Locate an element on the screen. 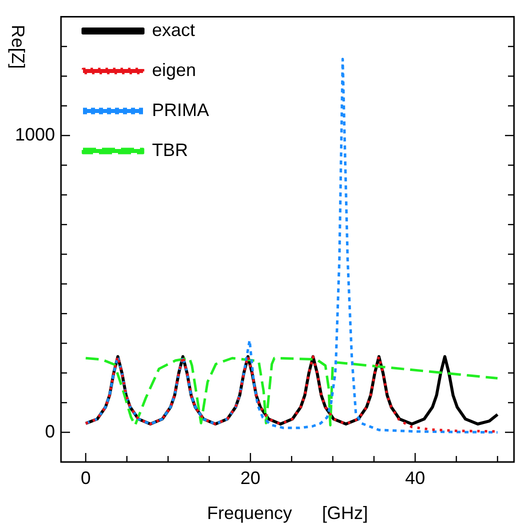  x-tick-label: 20 is located at coordinates (250, 478).